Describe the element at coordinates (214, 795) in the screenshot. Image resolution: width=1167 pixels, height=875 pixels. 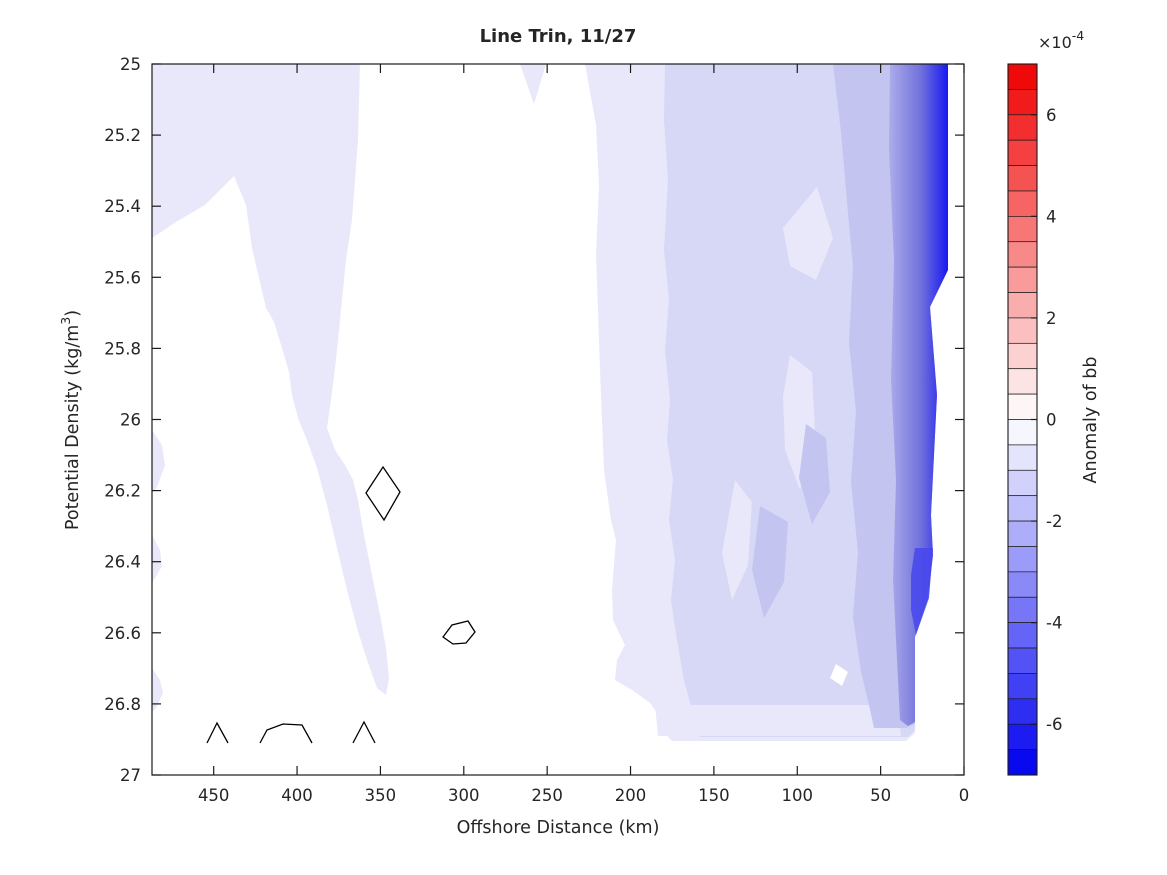
I see `x-tick-label: 450` at that location.